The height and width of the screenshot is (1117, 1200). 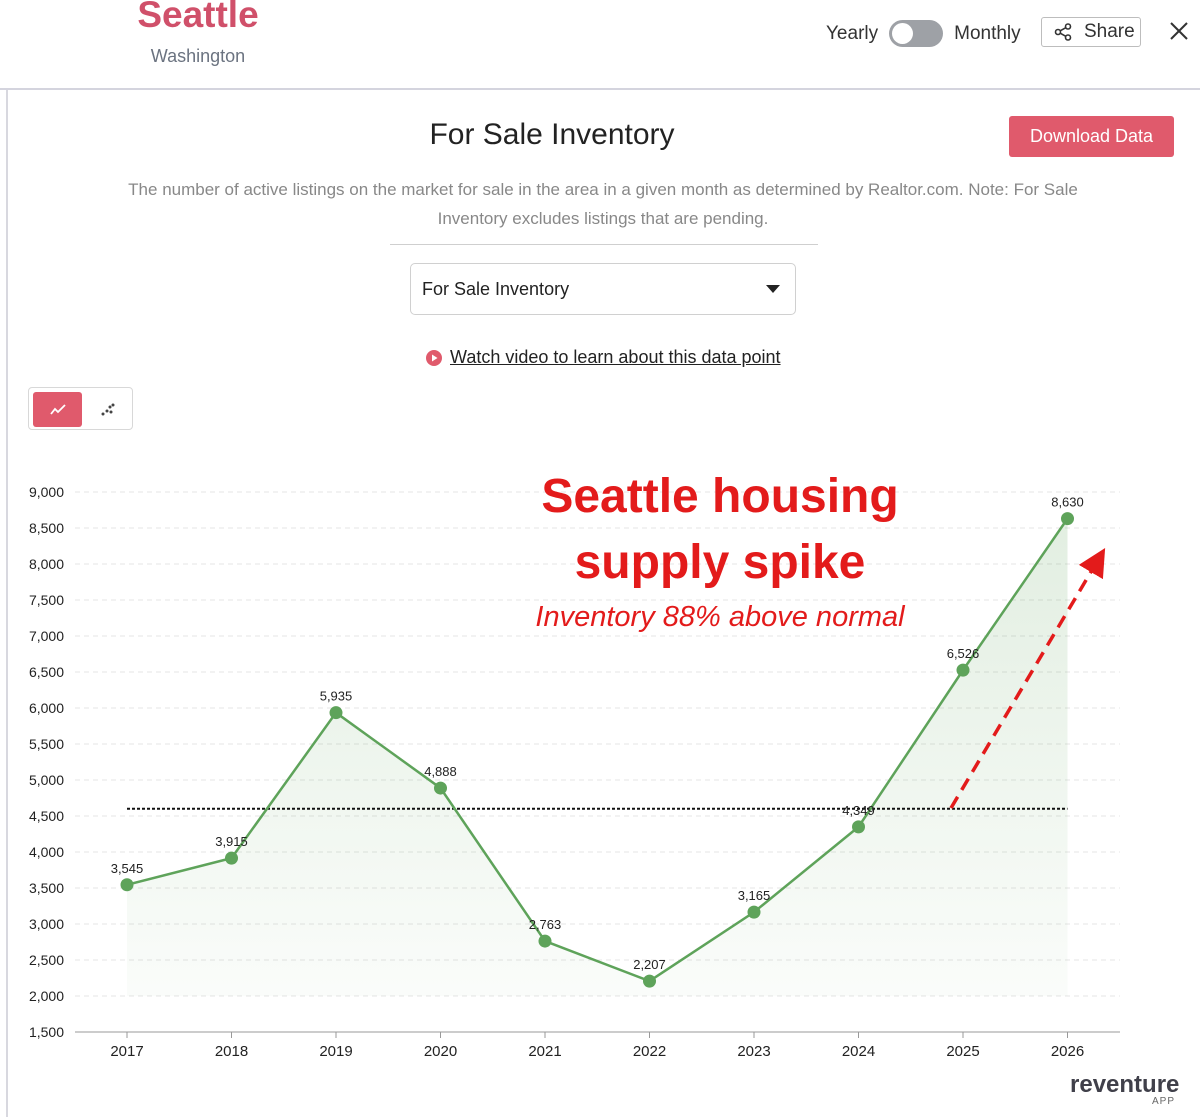 What do you see at coordinates (962, 1051) in the screenshot?
I see `x-tick-label: 2025` at bounding box center [962, 1051].